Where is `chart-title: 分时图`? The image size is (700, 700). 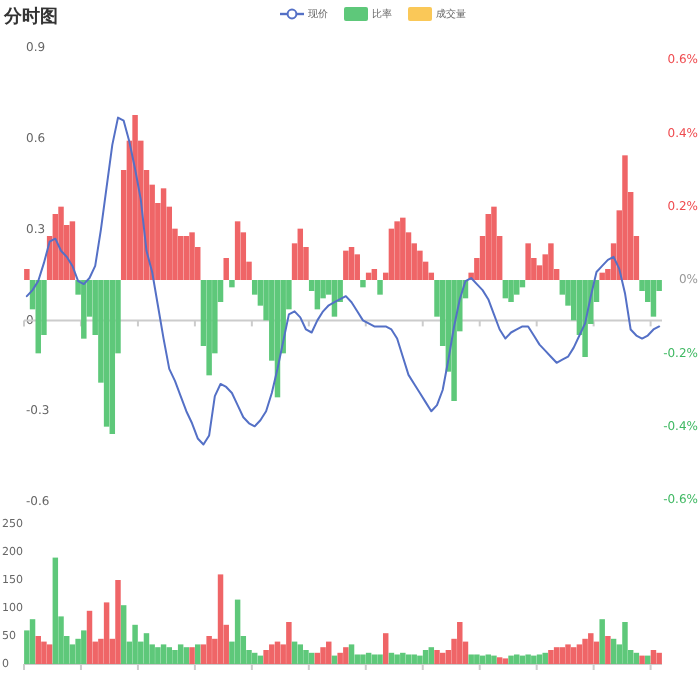 chart-title: 分时图 is located at coordinates (30, 17).